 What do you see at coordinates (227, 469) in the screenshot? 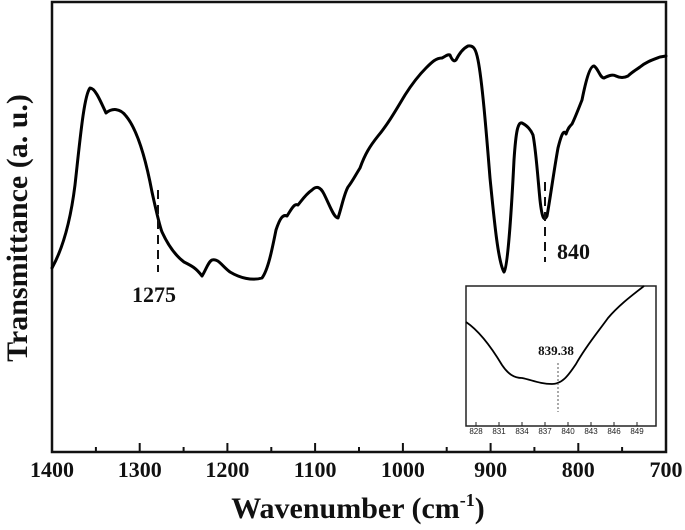
I see `tick-1200: 1200` at bounding box center [227, 469].